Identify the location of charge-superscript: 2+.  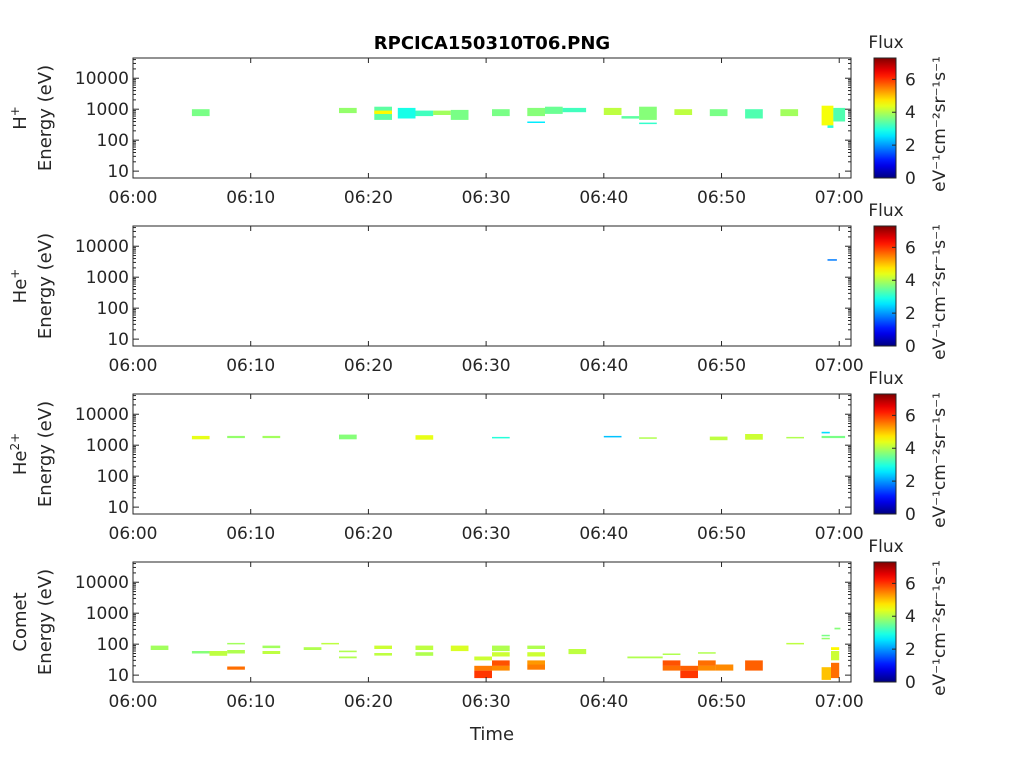
(15, 442).